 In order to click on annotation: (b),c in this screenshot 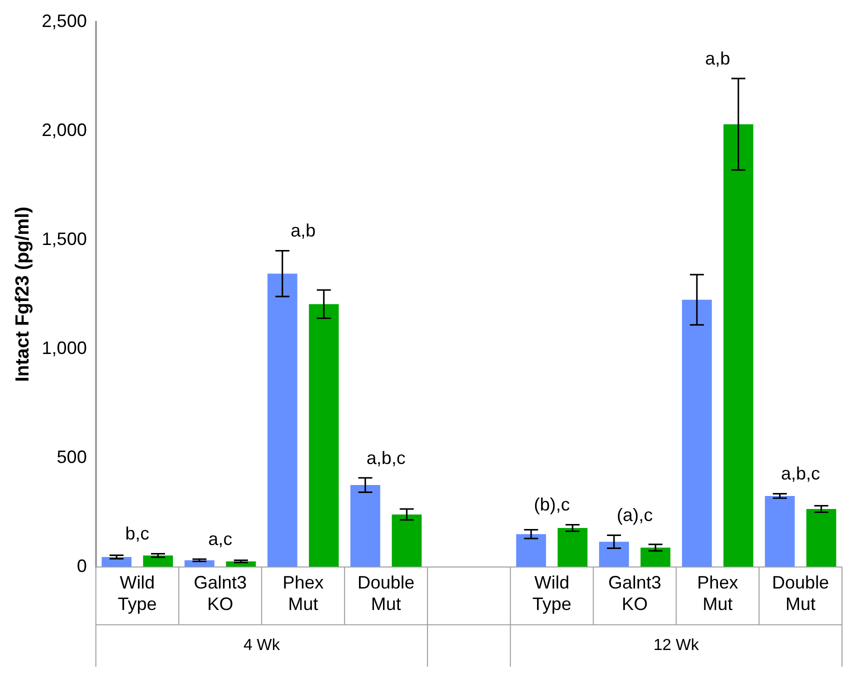, I will do `click(552, 504)`.